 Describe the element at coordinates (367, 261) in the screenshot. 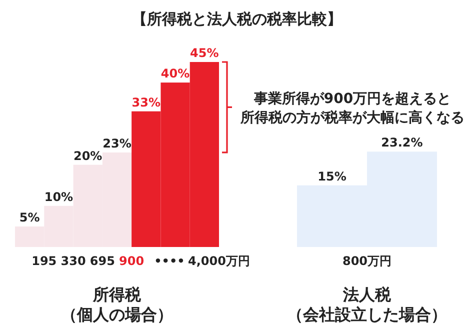

I see `text: 800万円` at that location.